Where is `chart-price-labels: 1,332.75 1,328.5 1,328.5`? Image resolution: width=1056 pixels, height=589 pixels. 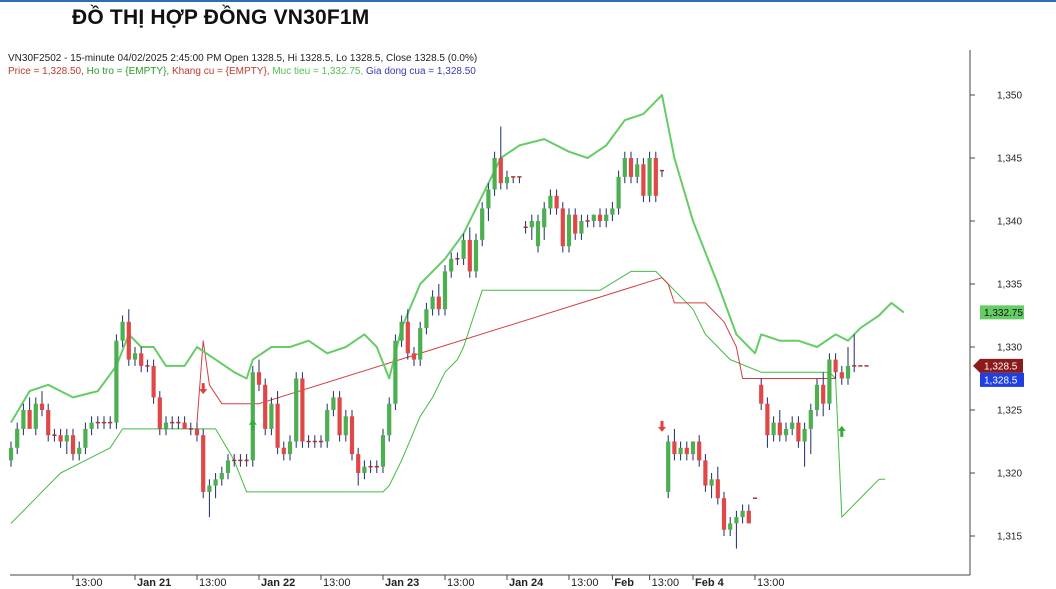
chart-price-labels: 1,332.75 1,328.5 1,328.5 is located at coordinates (998, 346).